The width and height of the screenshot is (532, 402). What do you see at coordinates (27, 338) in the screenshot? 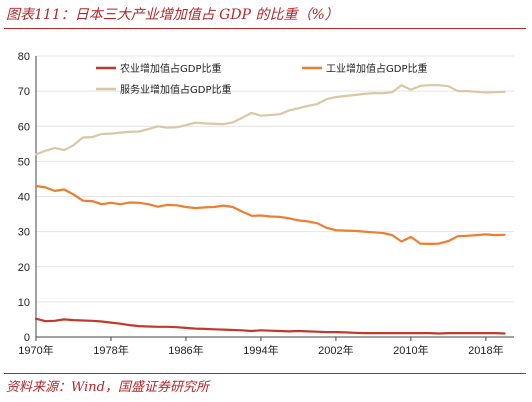
I see `y-tick-label: 0` at bounding box center [27, 338].